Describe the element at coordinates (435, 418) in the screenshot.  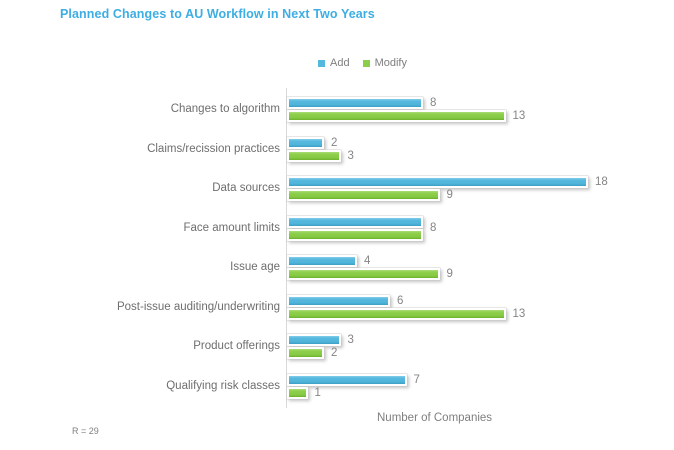
I see `x-axis-title: Number of Companies` at that location.